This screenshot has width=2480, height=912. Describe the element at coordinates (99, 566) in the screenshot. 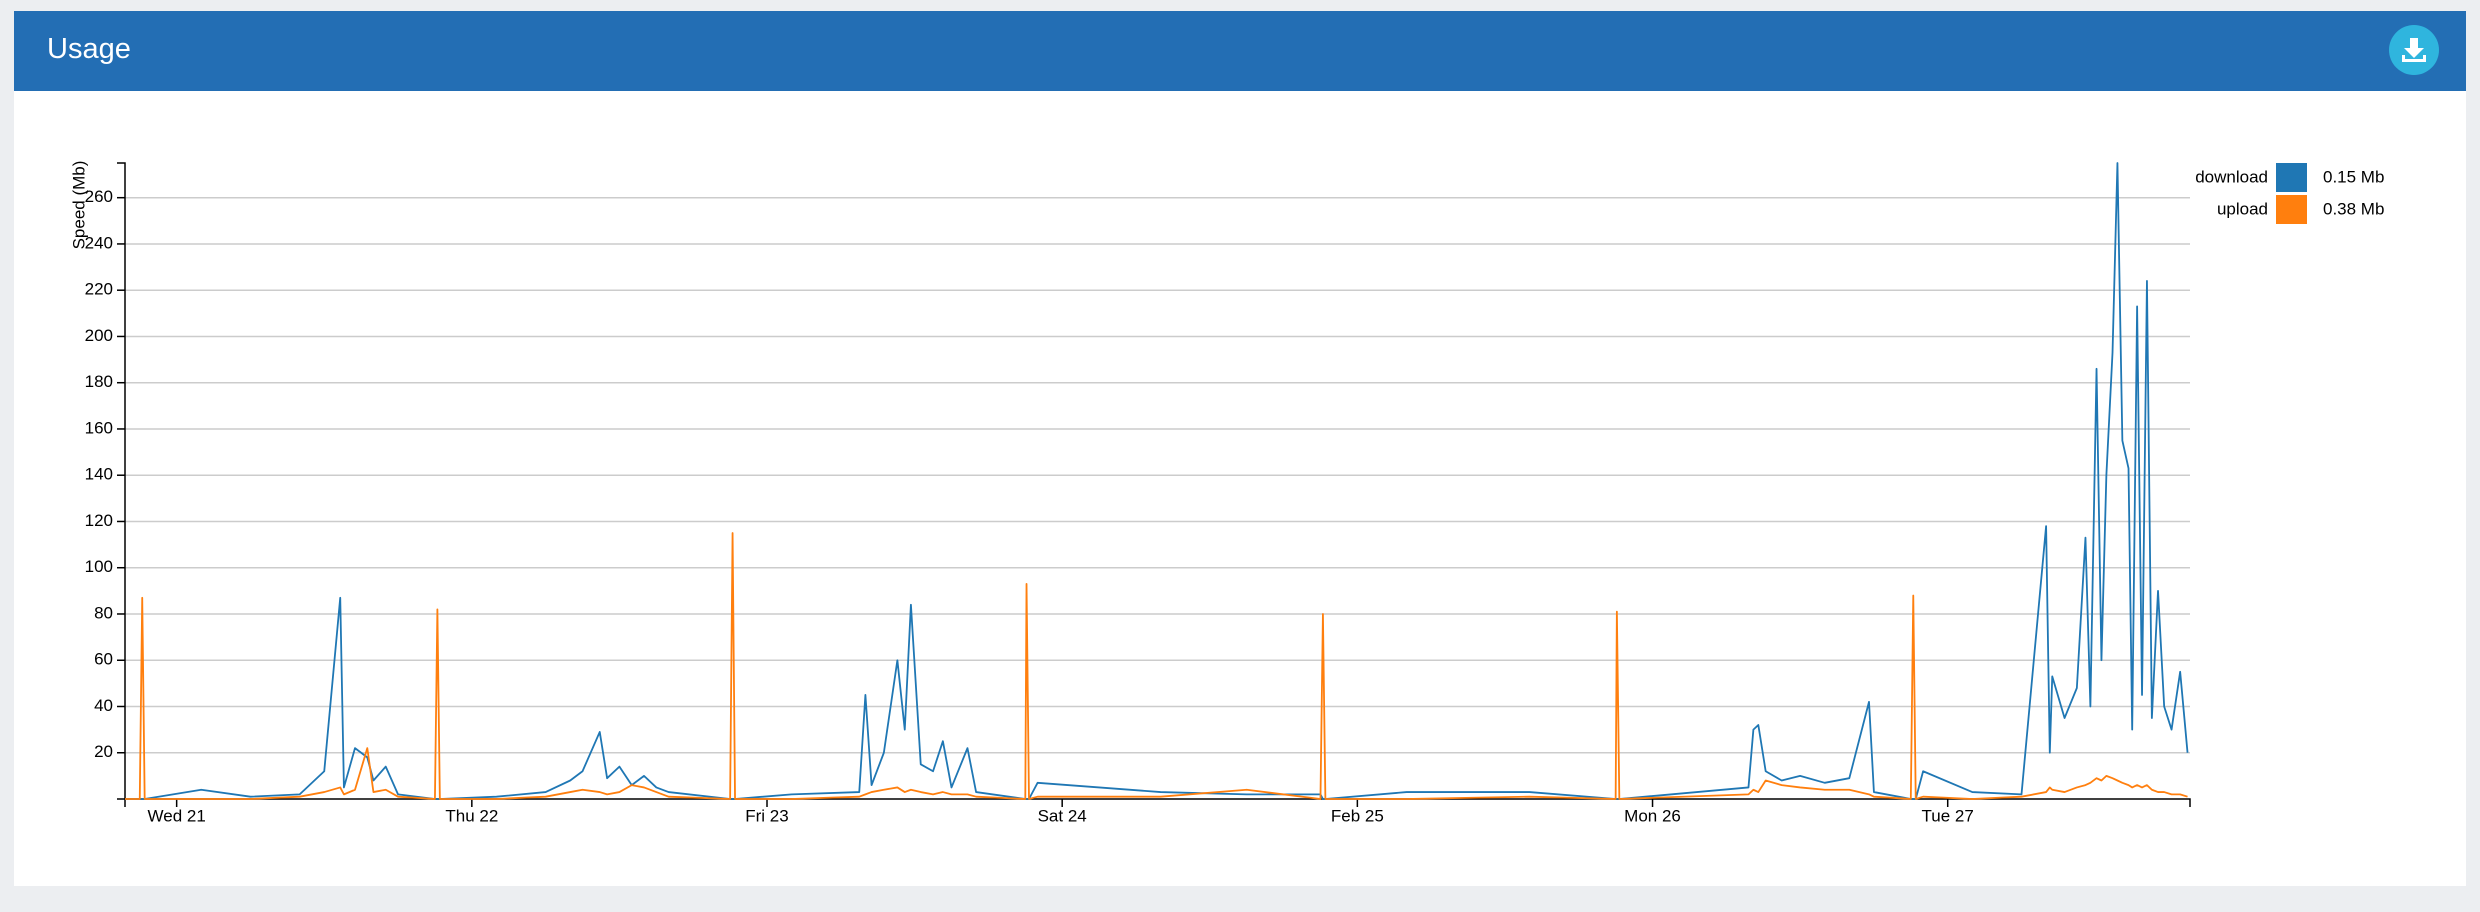

I see `y-tick-label: 100` at that location.